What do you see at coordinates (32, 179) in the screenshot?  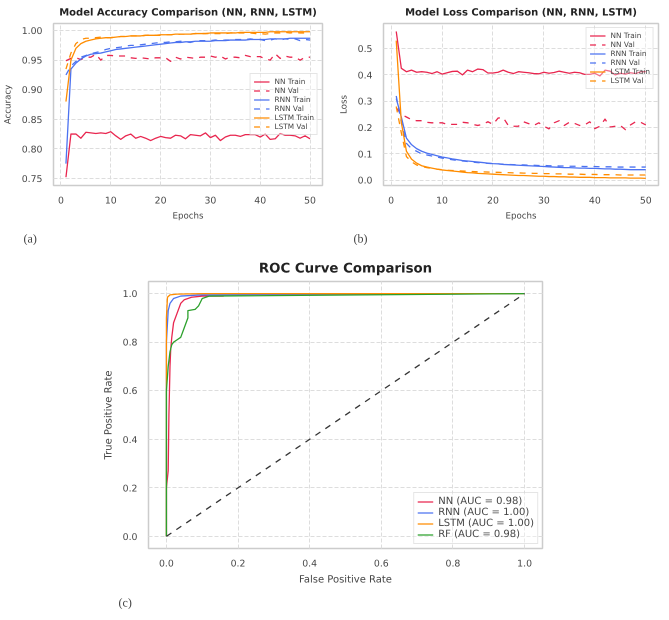 I see `y-tick-label: 0.75` at bounding box center [32, 179].